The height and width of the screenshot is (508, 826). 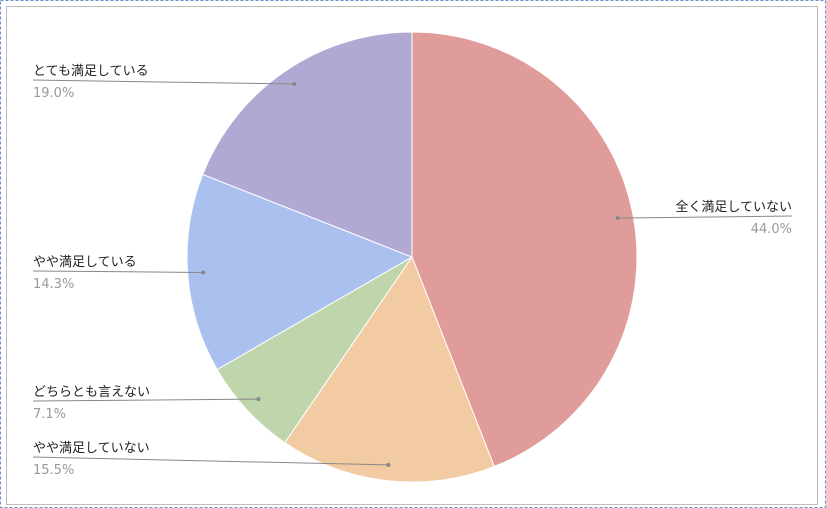 What do you see at coordinates (91, 448) in the screenshot?
I see `slice-label: やや満足していない` at bounding box center [91, 448].